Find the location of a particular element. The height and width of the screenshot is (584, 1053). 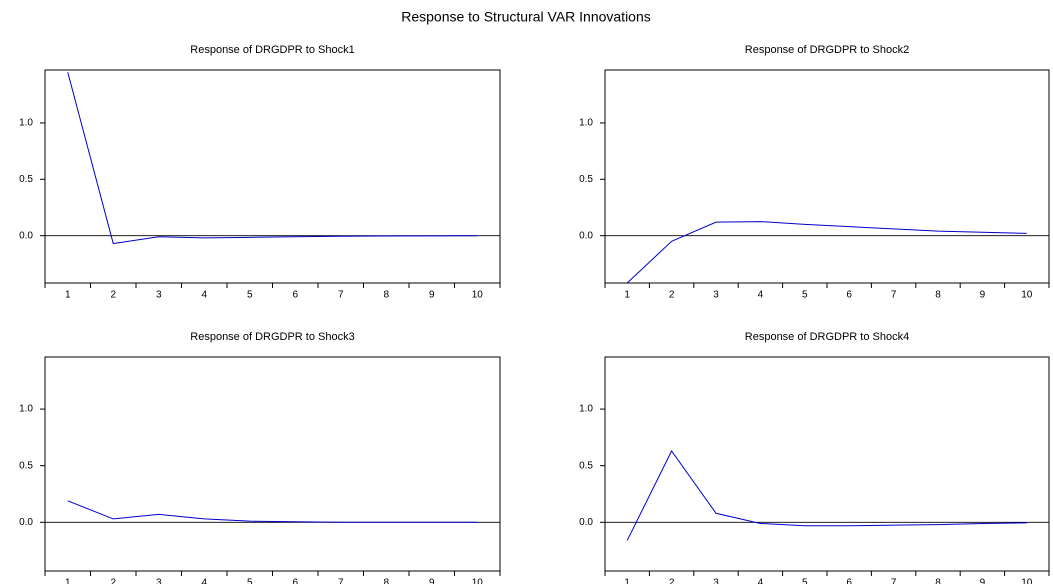

figure-title: Response to Structural VAR Innovations is located at coordinates (526, 17).